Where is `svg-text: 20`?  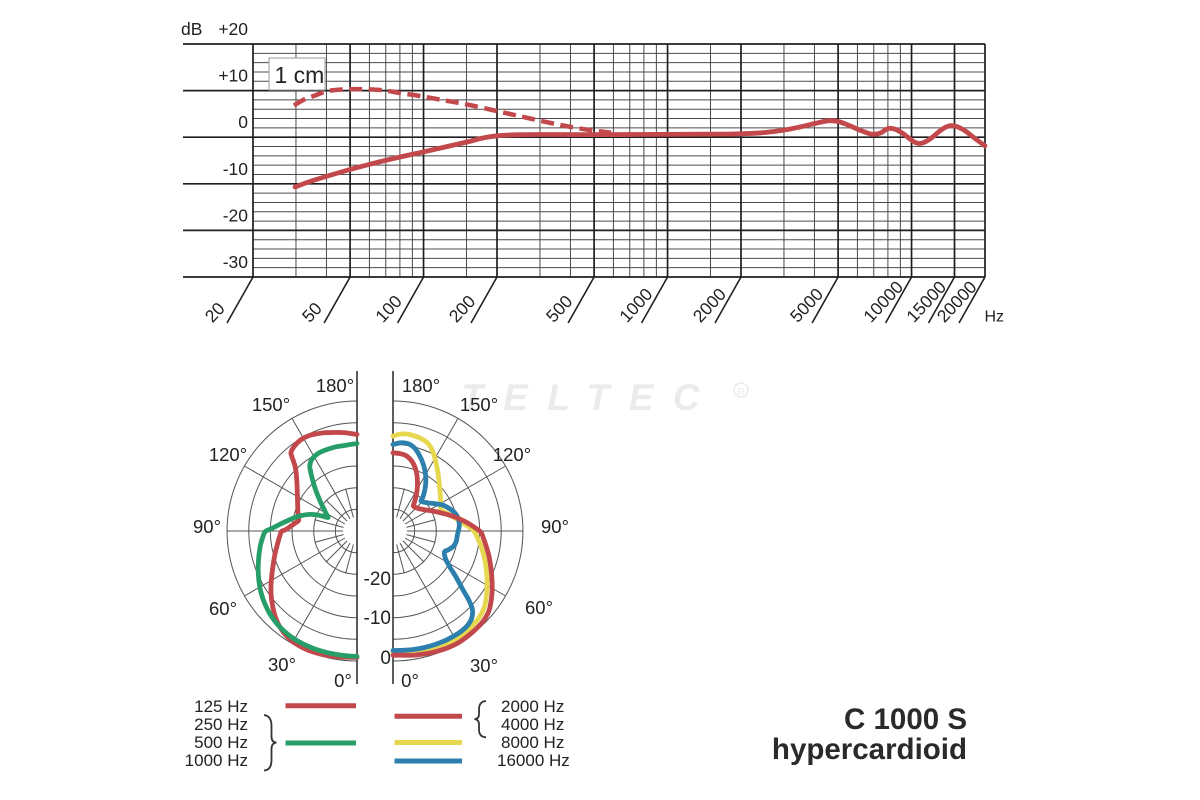 svg-text: 20 is located at coordinates (215, 312).